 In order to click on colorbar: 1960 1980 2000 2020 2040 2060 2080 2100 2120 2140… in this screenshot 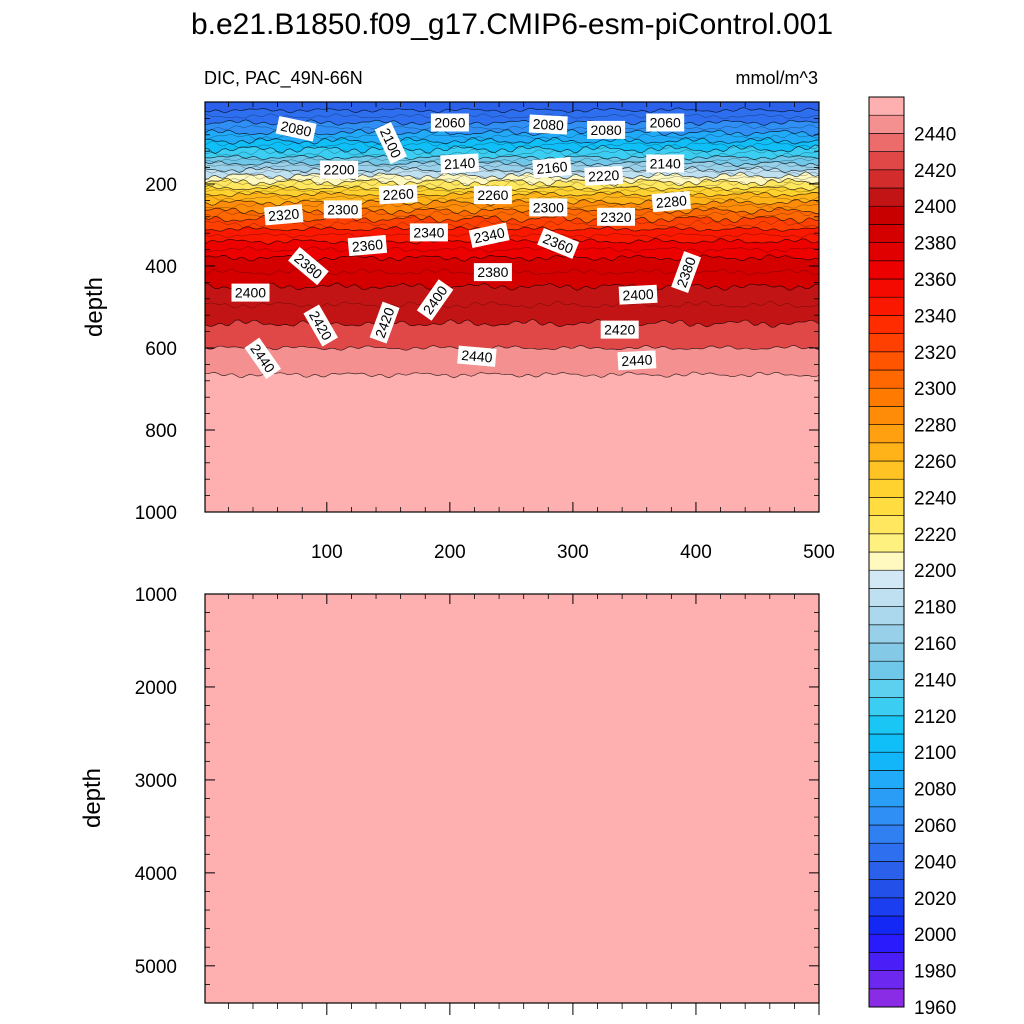, I will do `click(912, 557)`.